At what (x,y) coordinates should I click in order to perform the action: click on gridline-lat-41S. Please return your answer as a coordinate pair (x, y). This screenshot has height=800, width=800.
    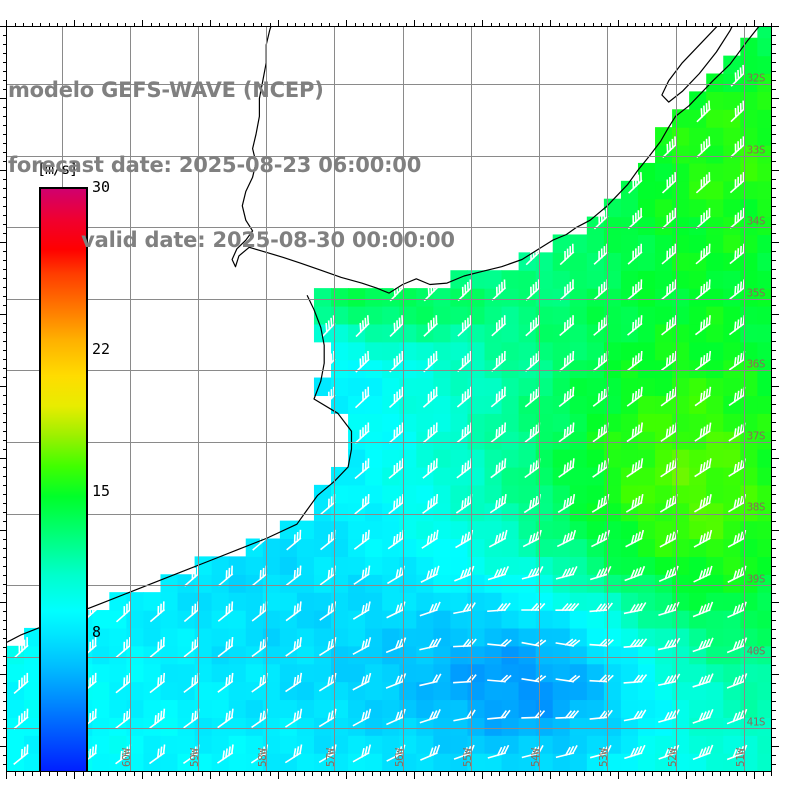
    Looking at the image, I should click on (389, 729).